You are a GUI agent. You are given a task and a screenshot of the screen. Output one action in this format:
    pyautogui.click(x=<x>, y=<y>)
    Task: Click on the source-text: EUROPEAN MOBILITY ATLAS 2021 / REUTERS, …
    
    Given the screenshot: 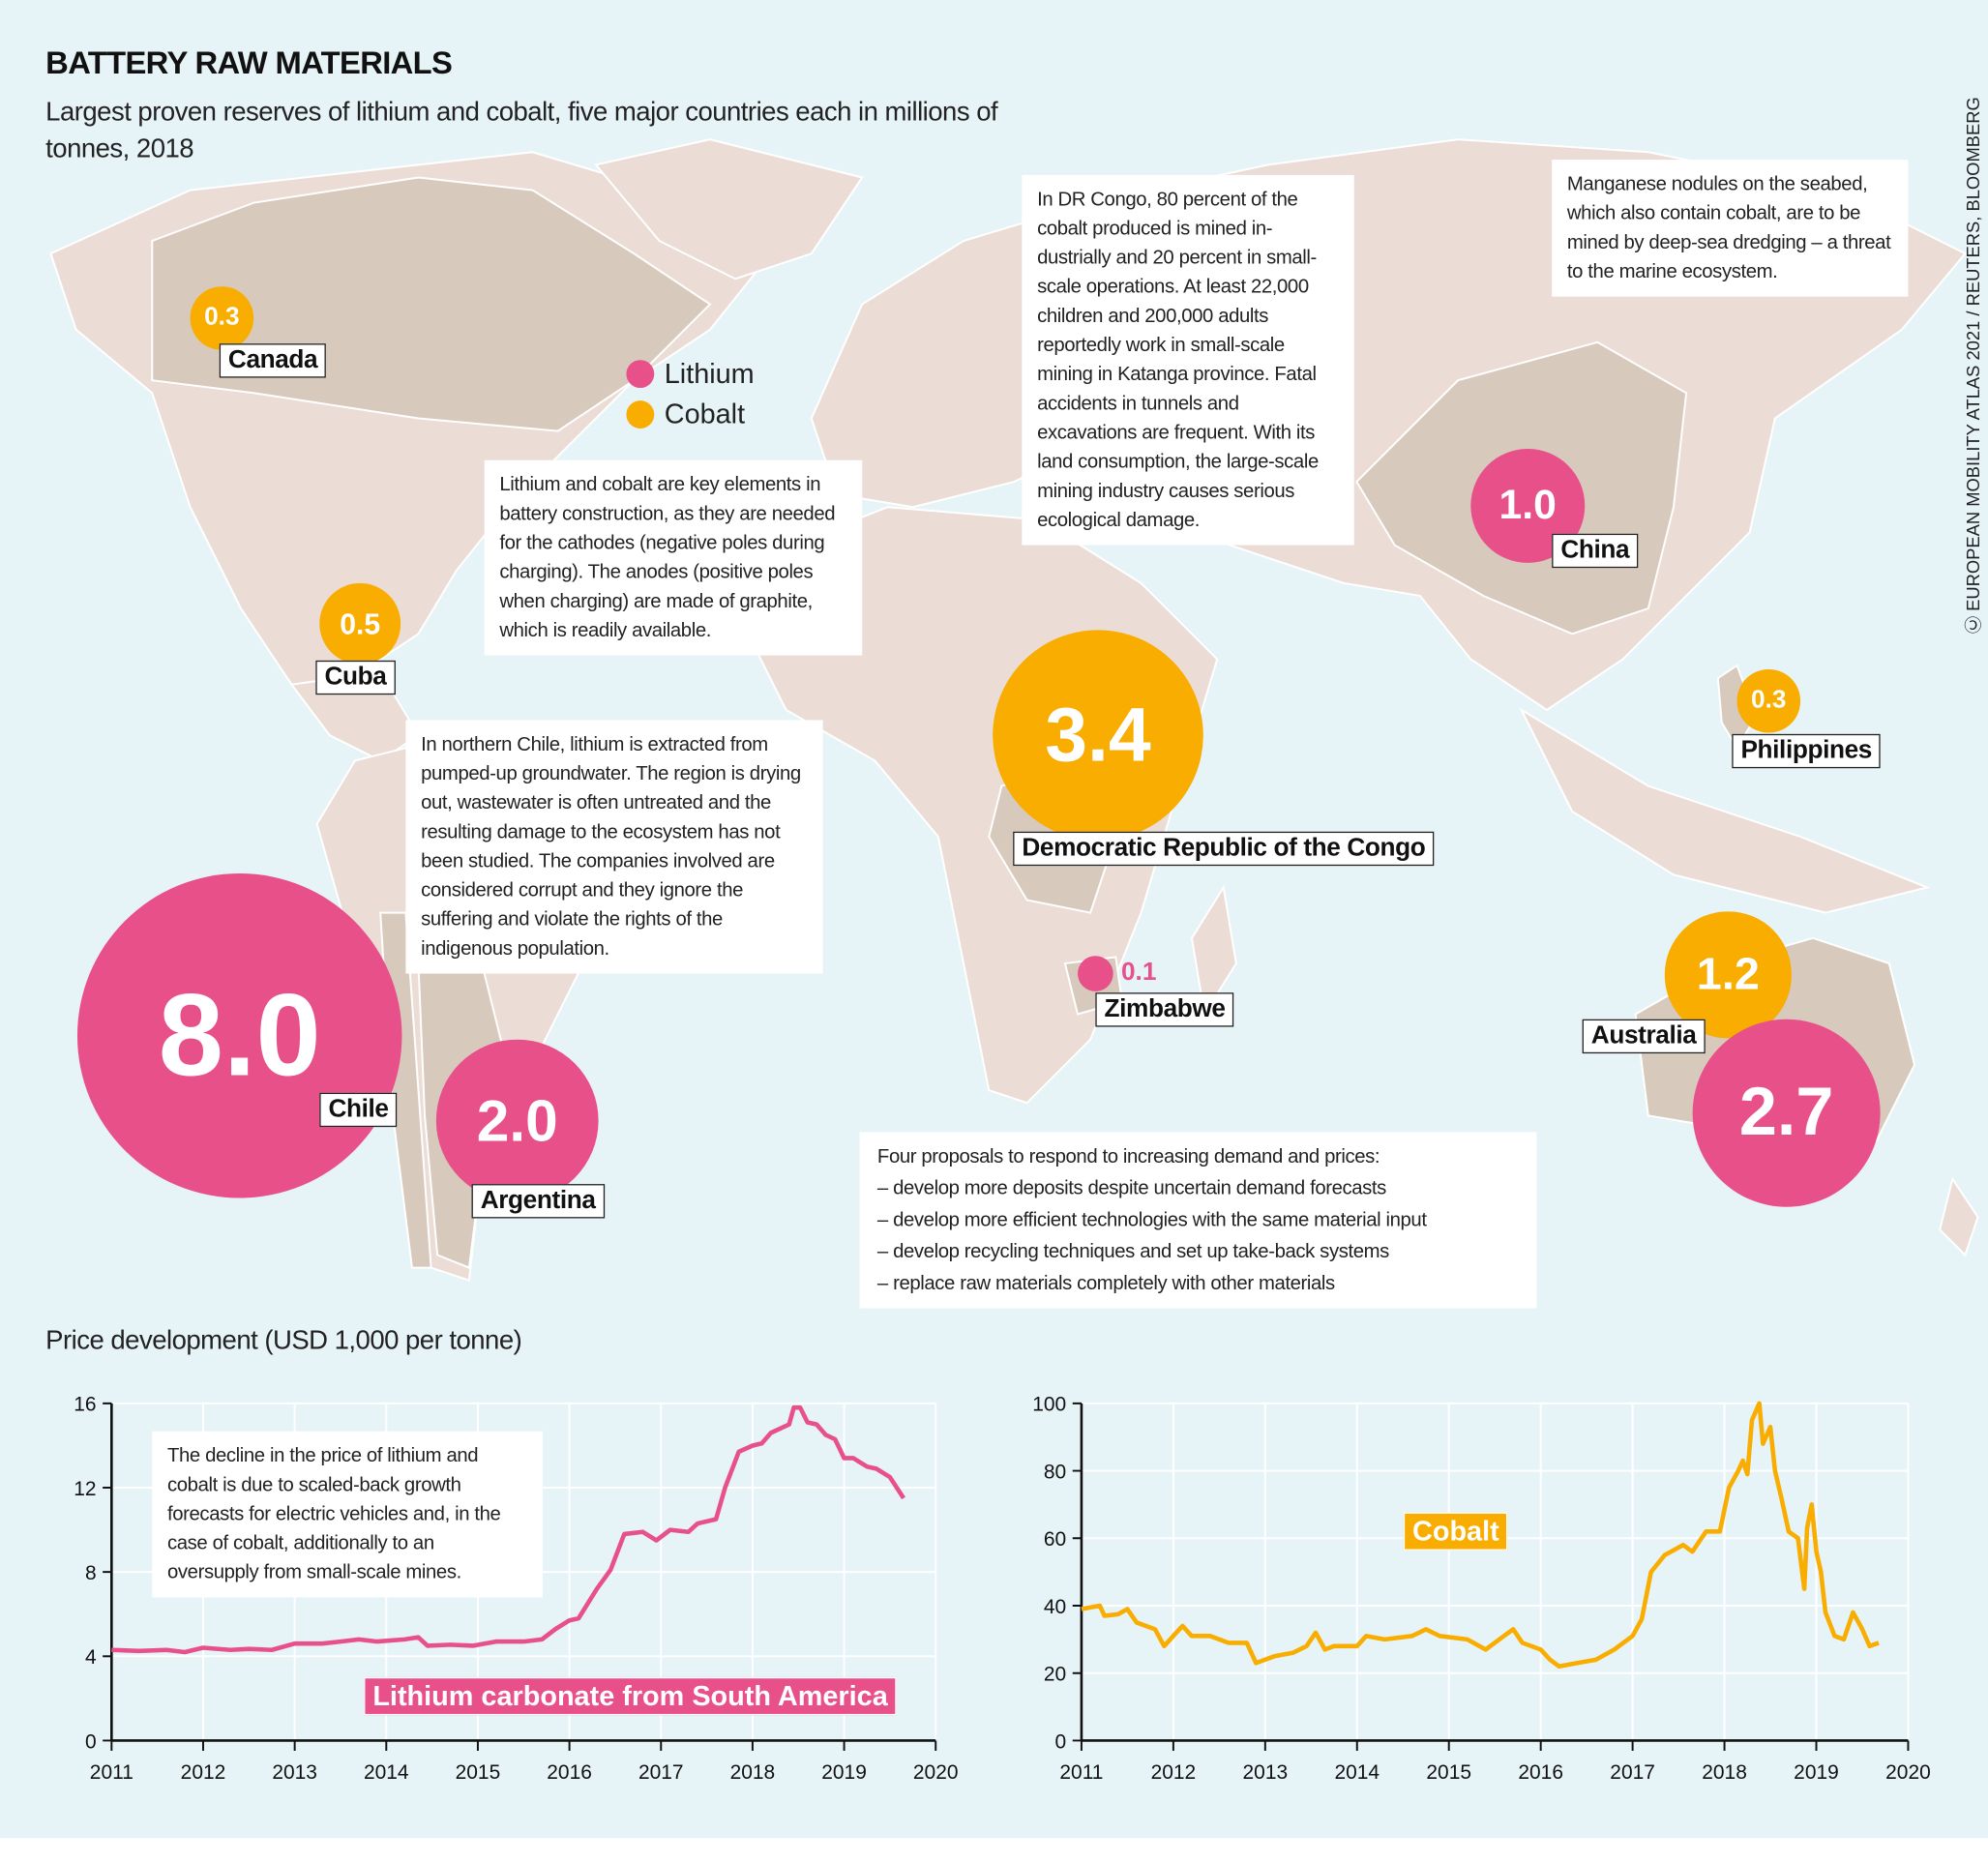 What is the action you would take?
    pyautogui.click(x=1972, y=354)
    